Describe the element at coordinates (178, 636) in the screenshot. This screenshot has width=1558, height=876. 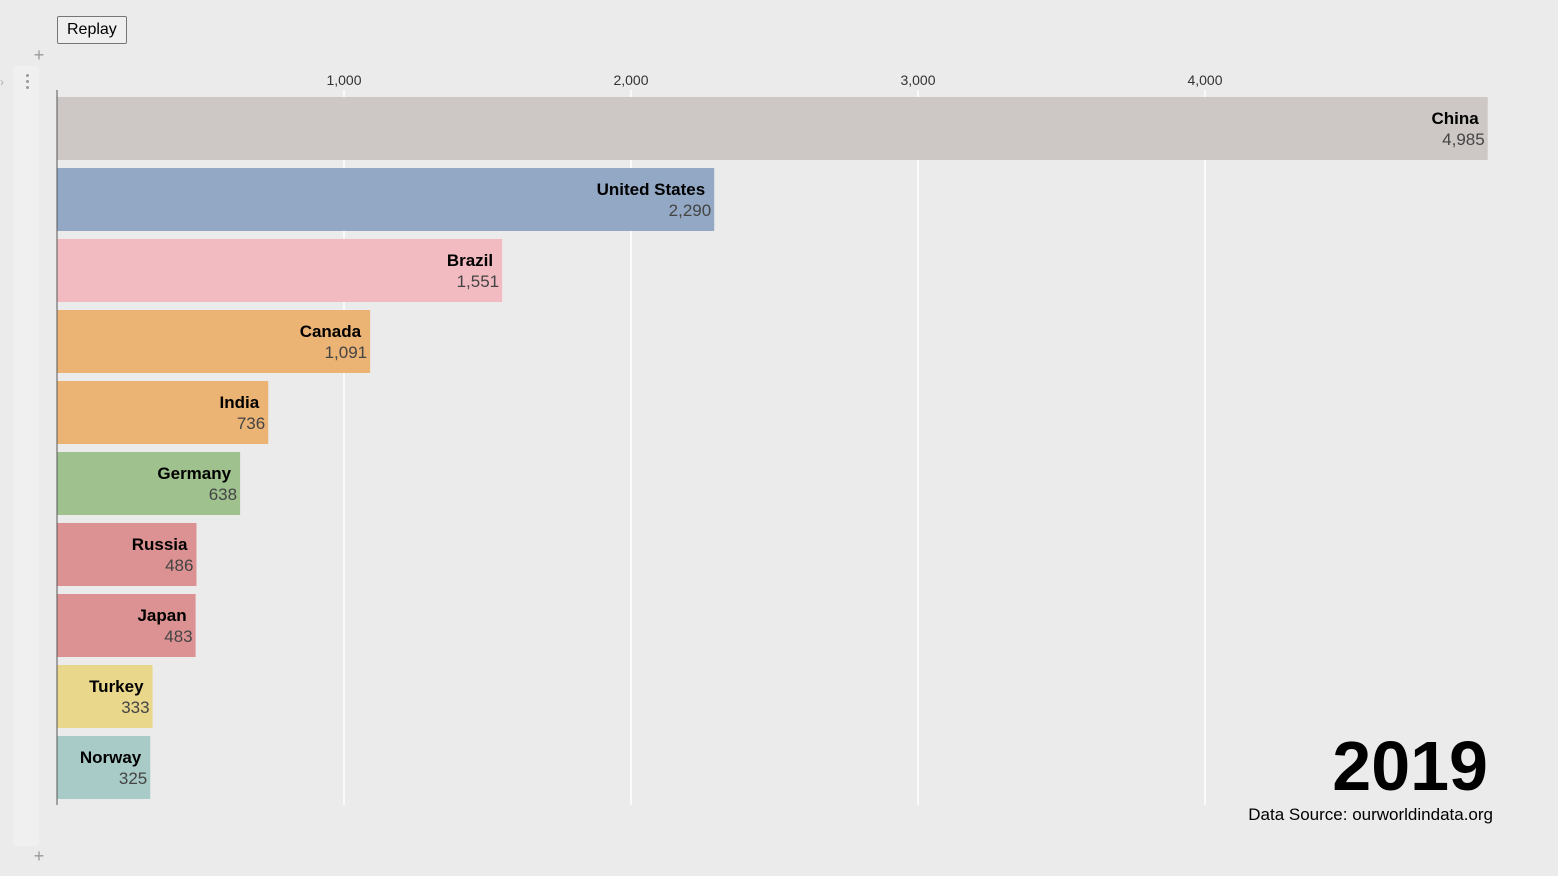
I see `bar-value-label: 483` at that location.